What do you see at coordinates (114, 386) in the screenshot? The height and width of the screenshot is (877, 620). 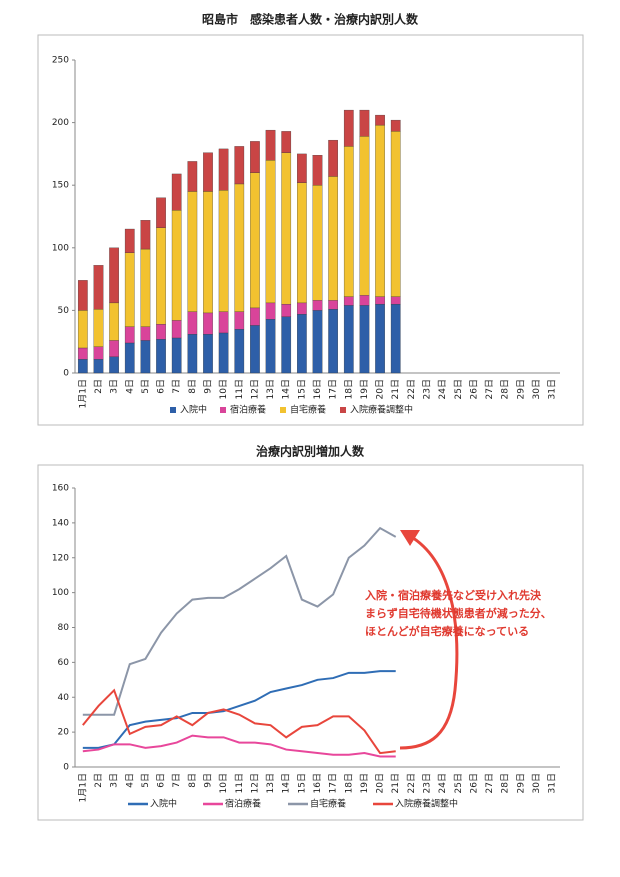 I see `x-tick-label: 3日` at bounding box center [114, 386].